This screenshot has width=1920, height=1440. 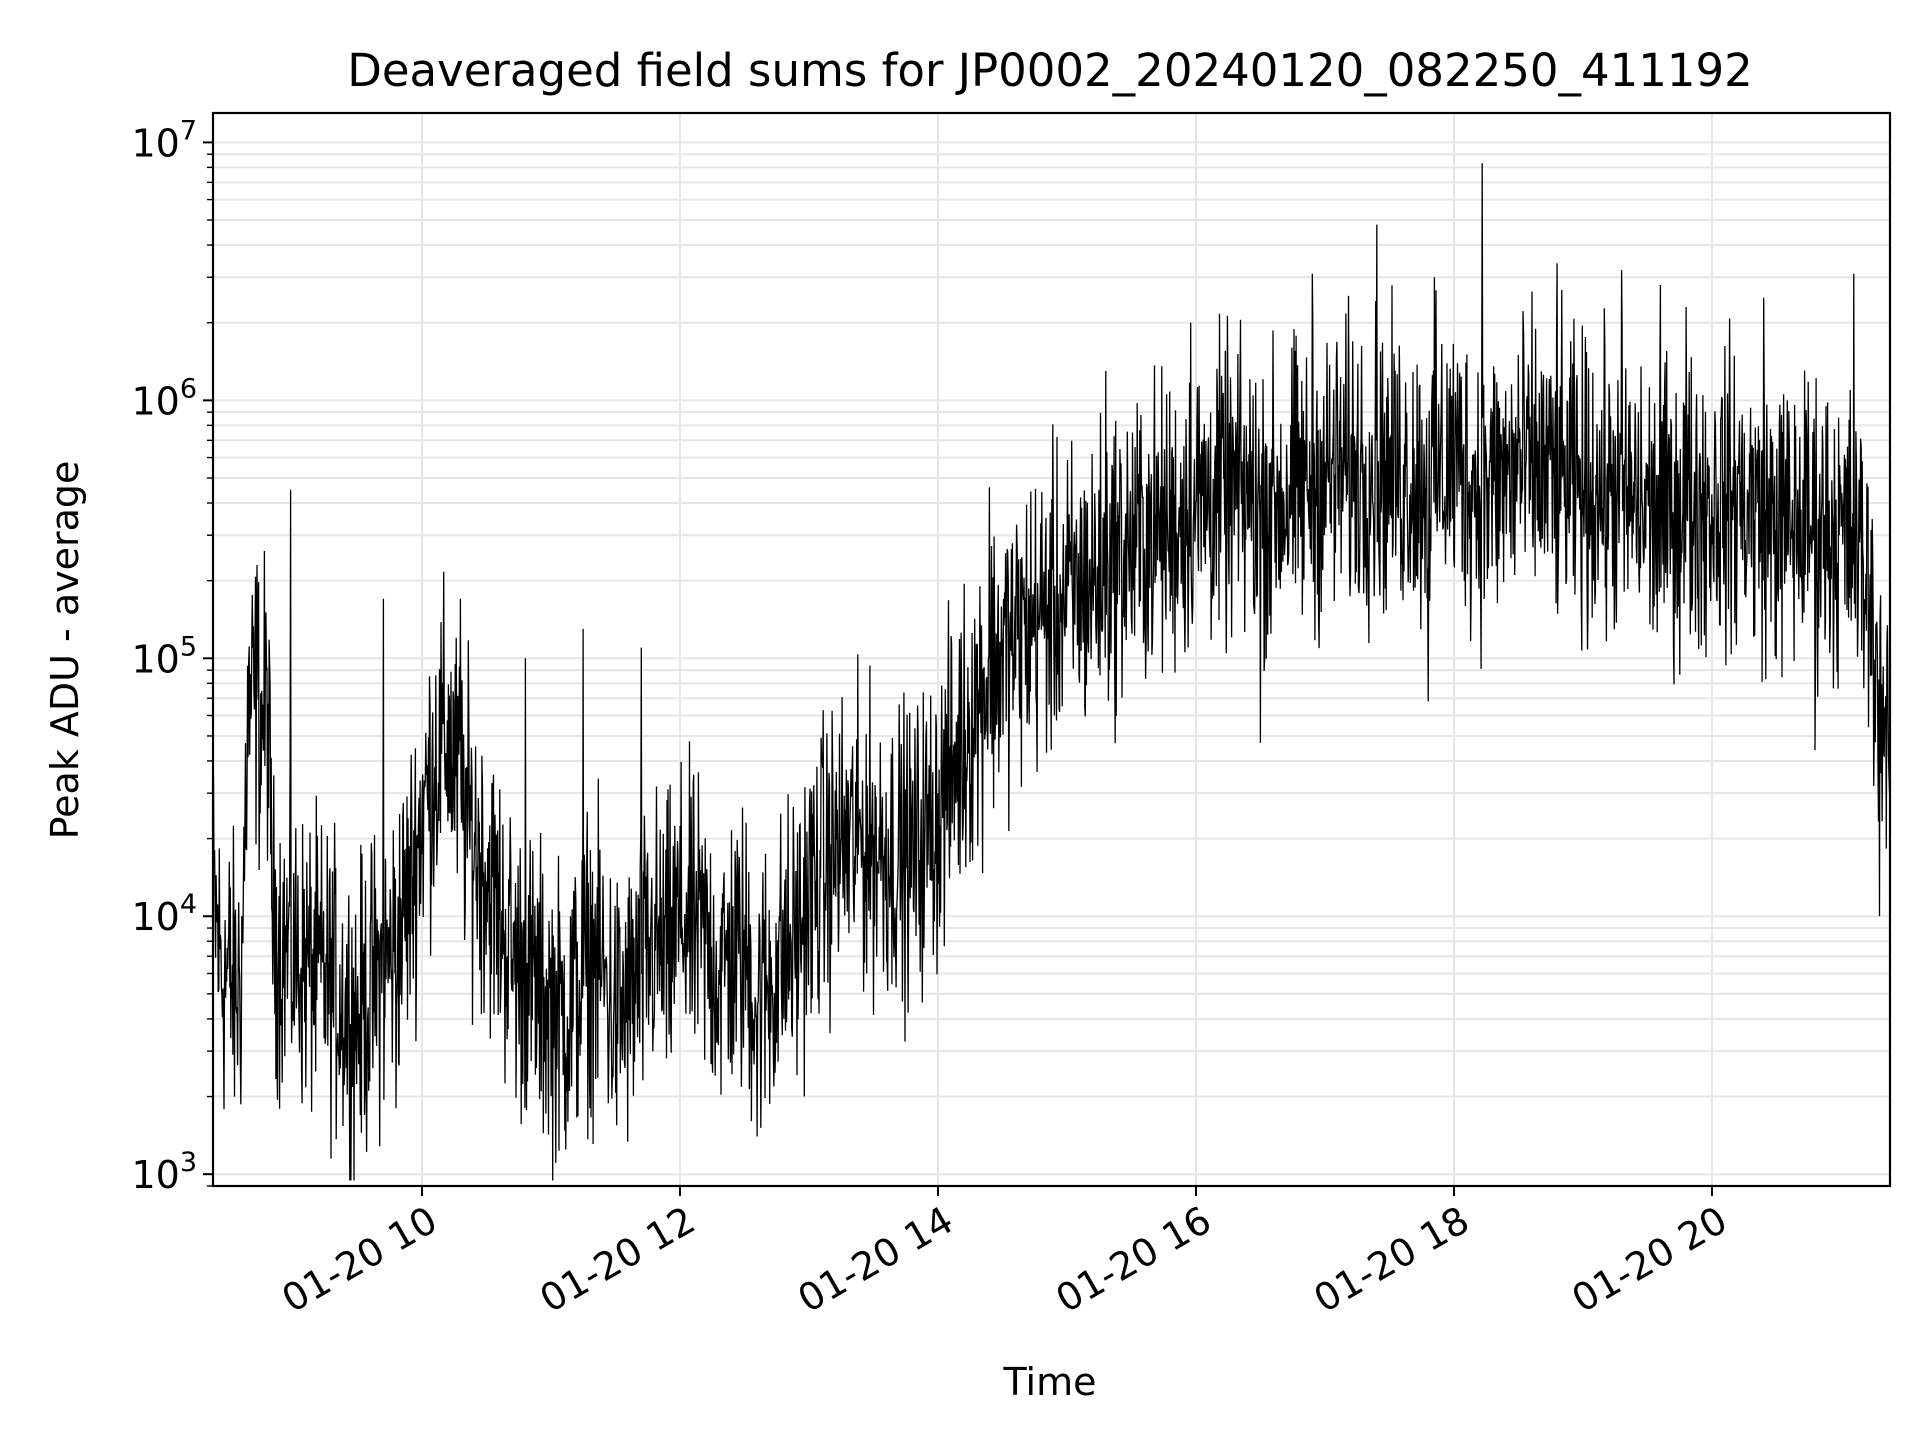 What do you see at coordinates (164, 656) in the screenshot?
I see `y-tick-label: 105` at bounding box center [164, 656].